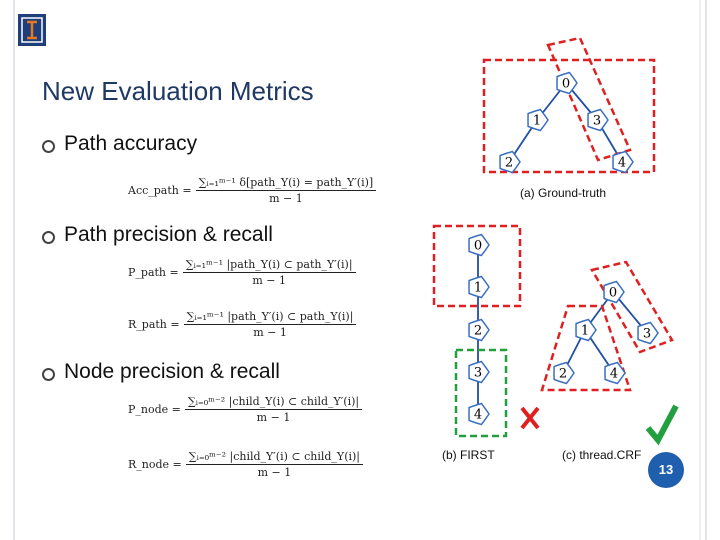 This screenshot has width=720, height=540. I want to click on logo-inner, so click(32, 30).